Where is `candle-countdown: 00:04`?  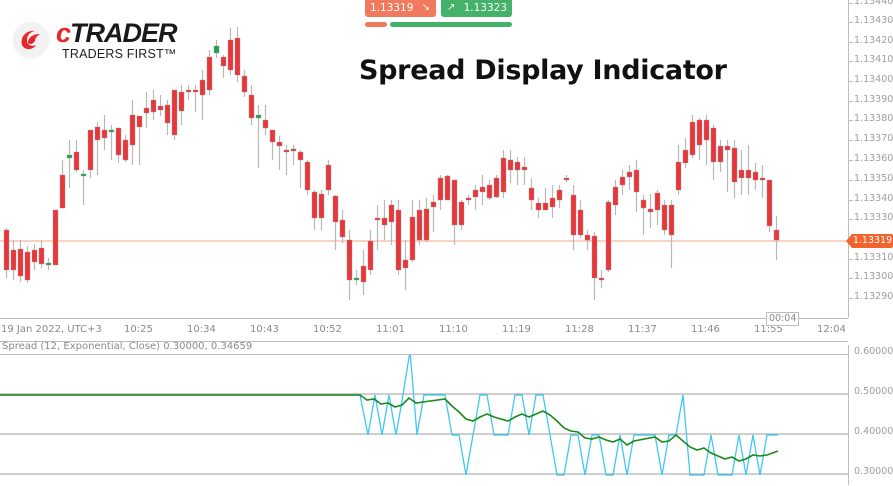
candle-countdown: 00:04 is located at coordinates (783, 319).